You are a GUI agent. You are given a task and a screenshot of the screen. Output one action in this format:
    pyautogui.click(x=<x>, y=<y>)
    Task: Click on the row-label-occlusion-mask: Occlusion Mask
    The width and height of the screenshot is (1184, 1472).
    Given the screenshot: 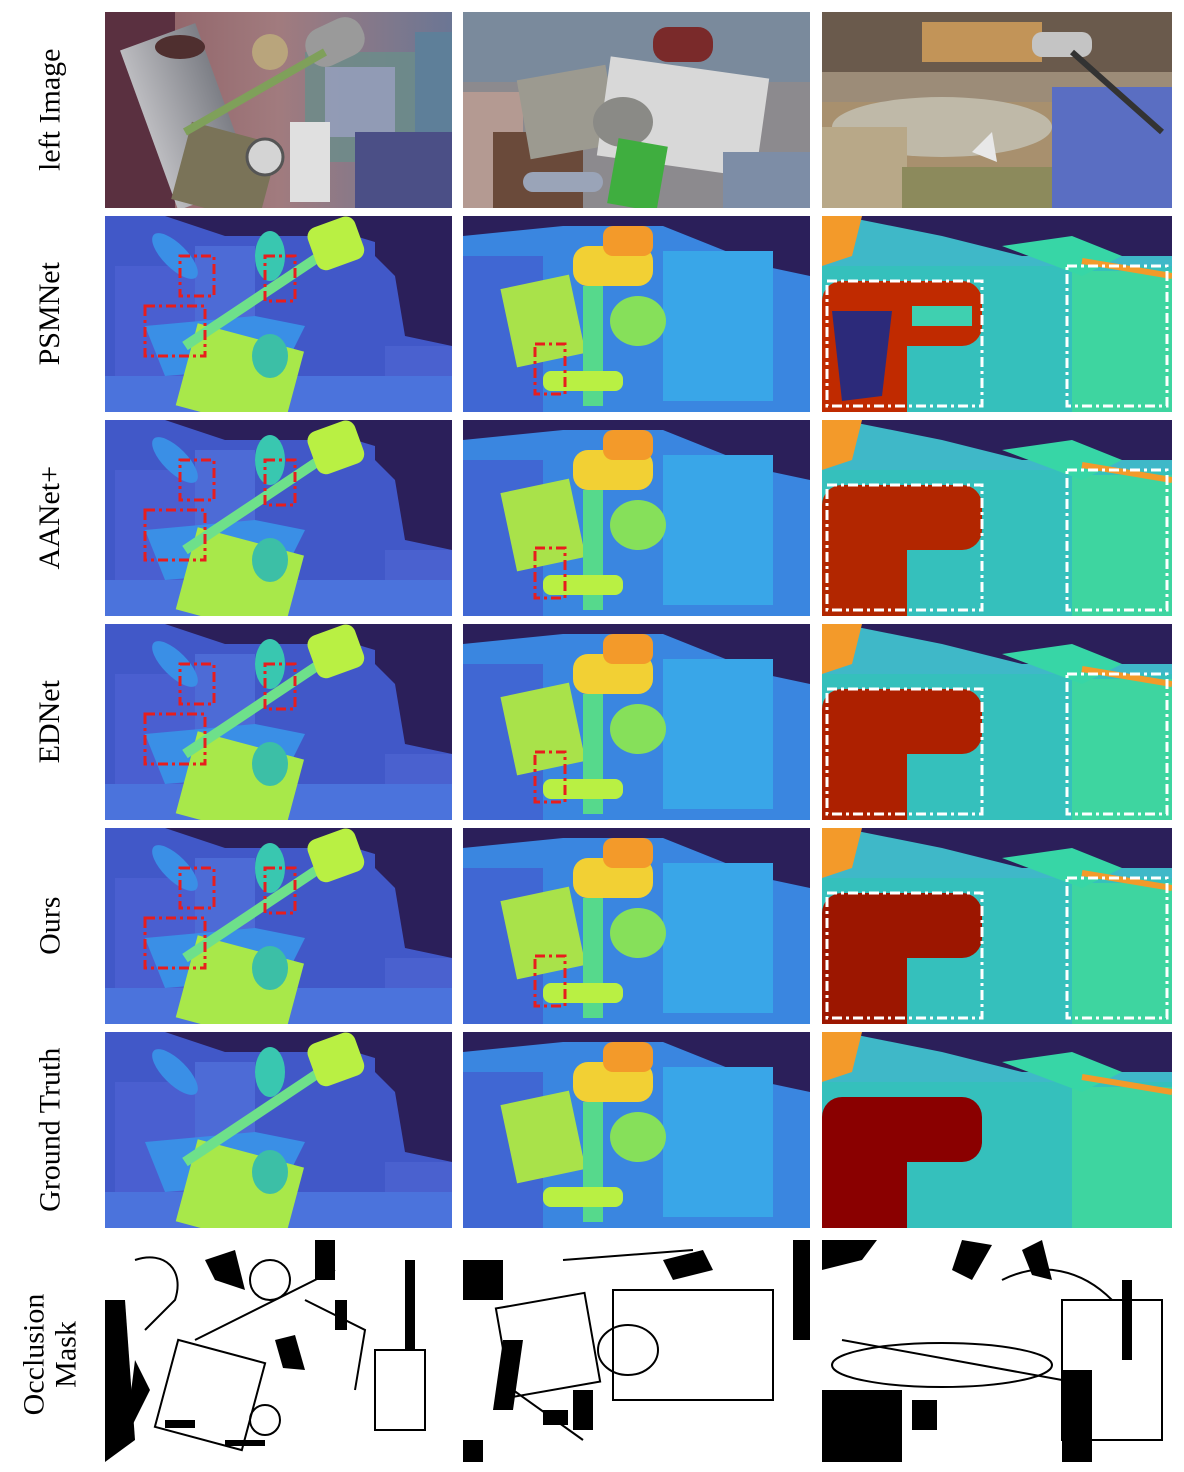 What is the action you would take?
    pyautogui.click(x=50, y=1354)
    